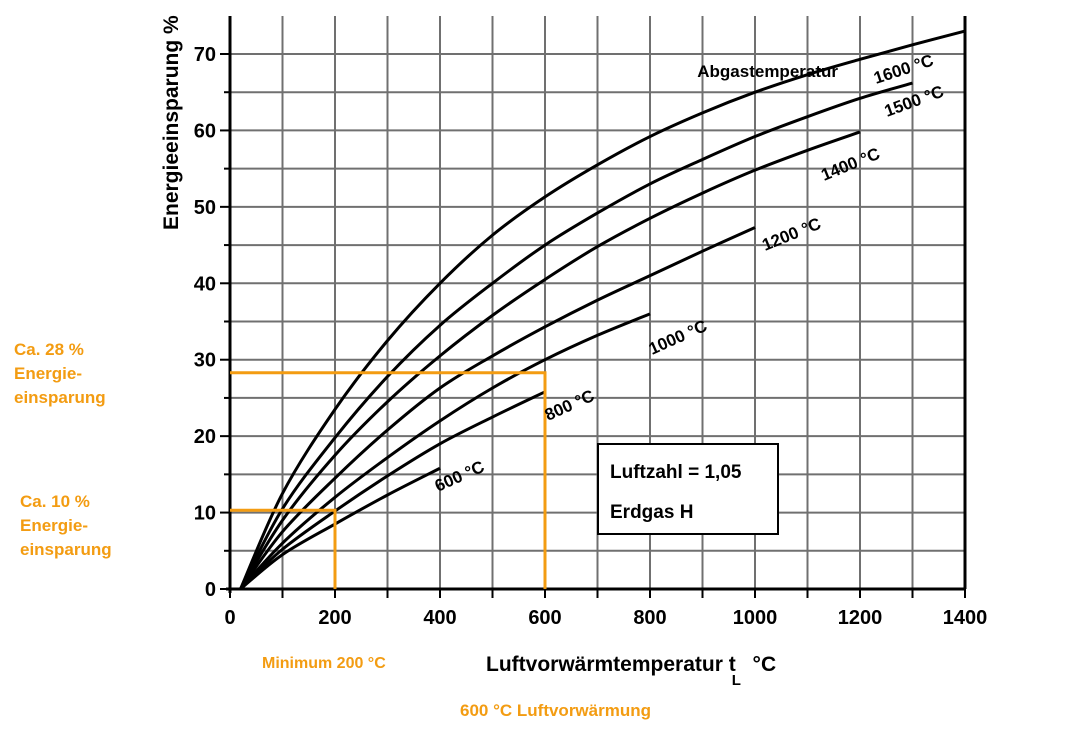 Image resolution: width=1092 pixels, height=734 pixels. I want to click on annotation-600-preheat: 600 °C Luftvorwärmung, so click(555, 710).